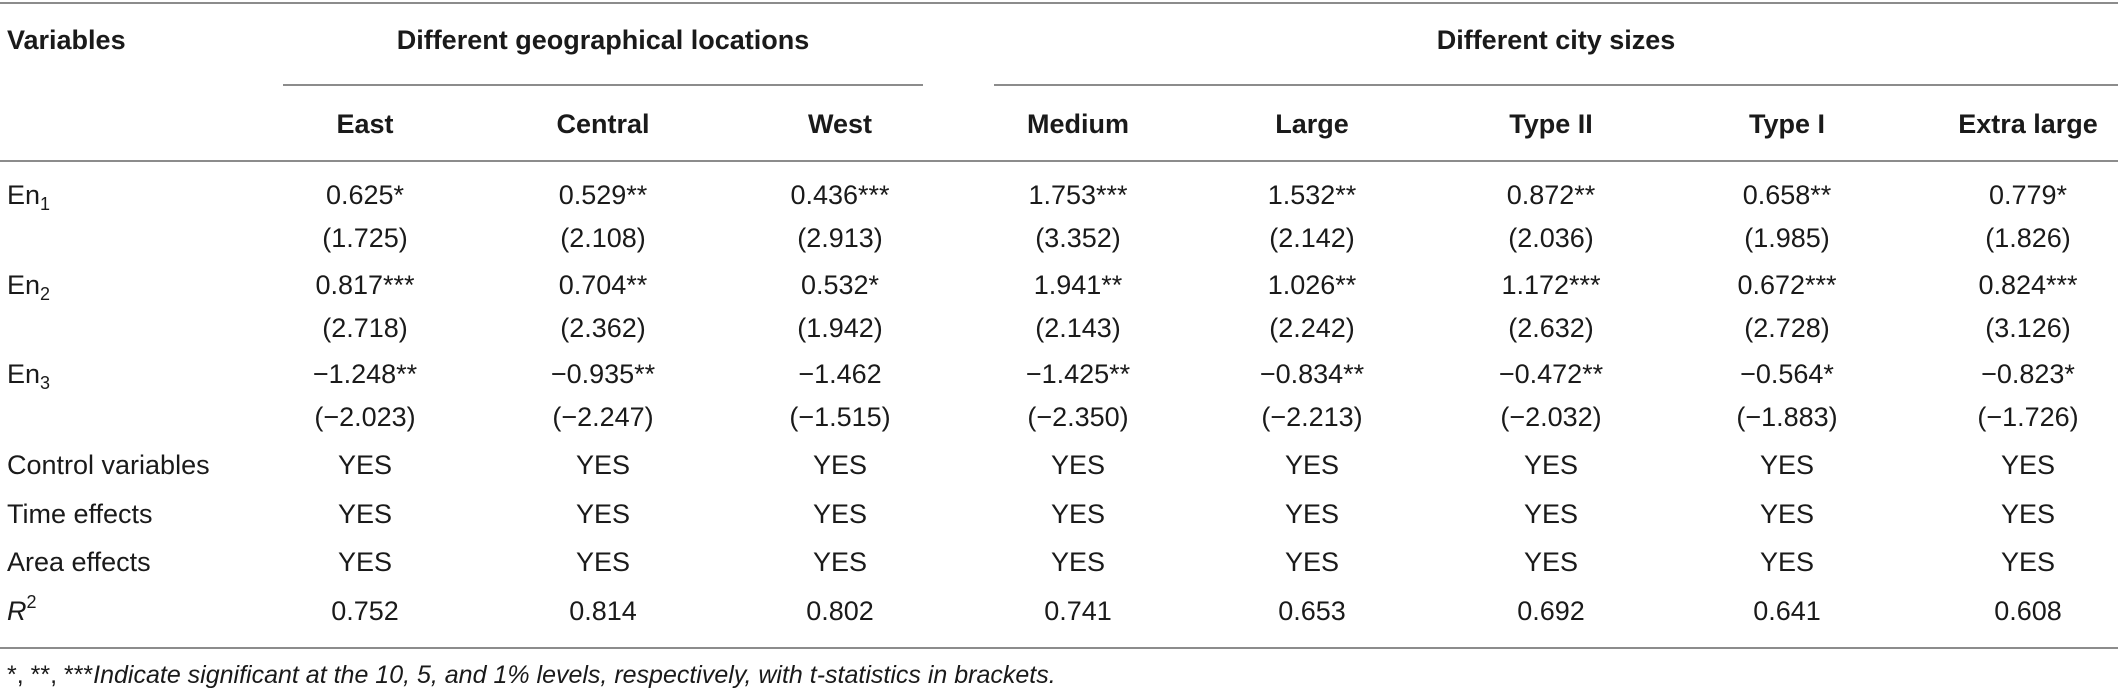 The image size is (2118, 699). Describe the element at coordinates (365, 124) in the screenshot. I see `column-header-east: East` at that location.